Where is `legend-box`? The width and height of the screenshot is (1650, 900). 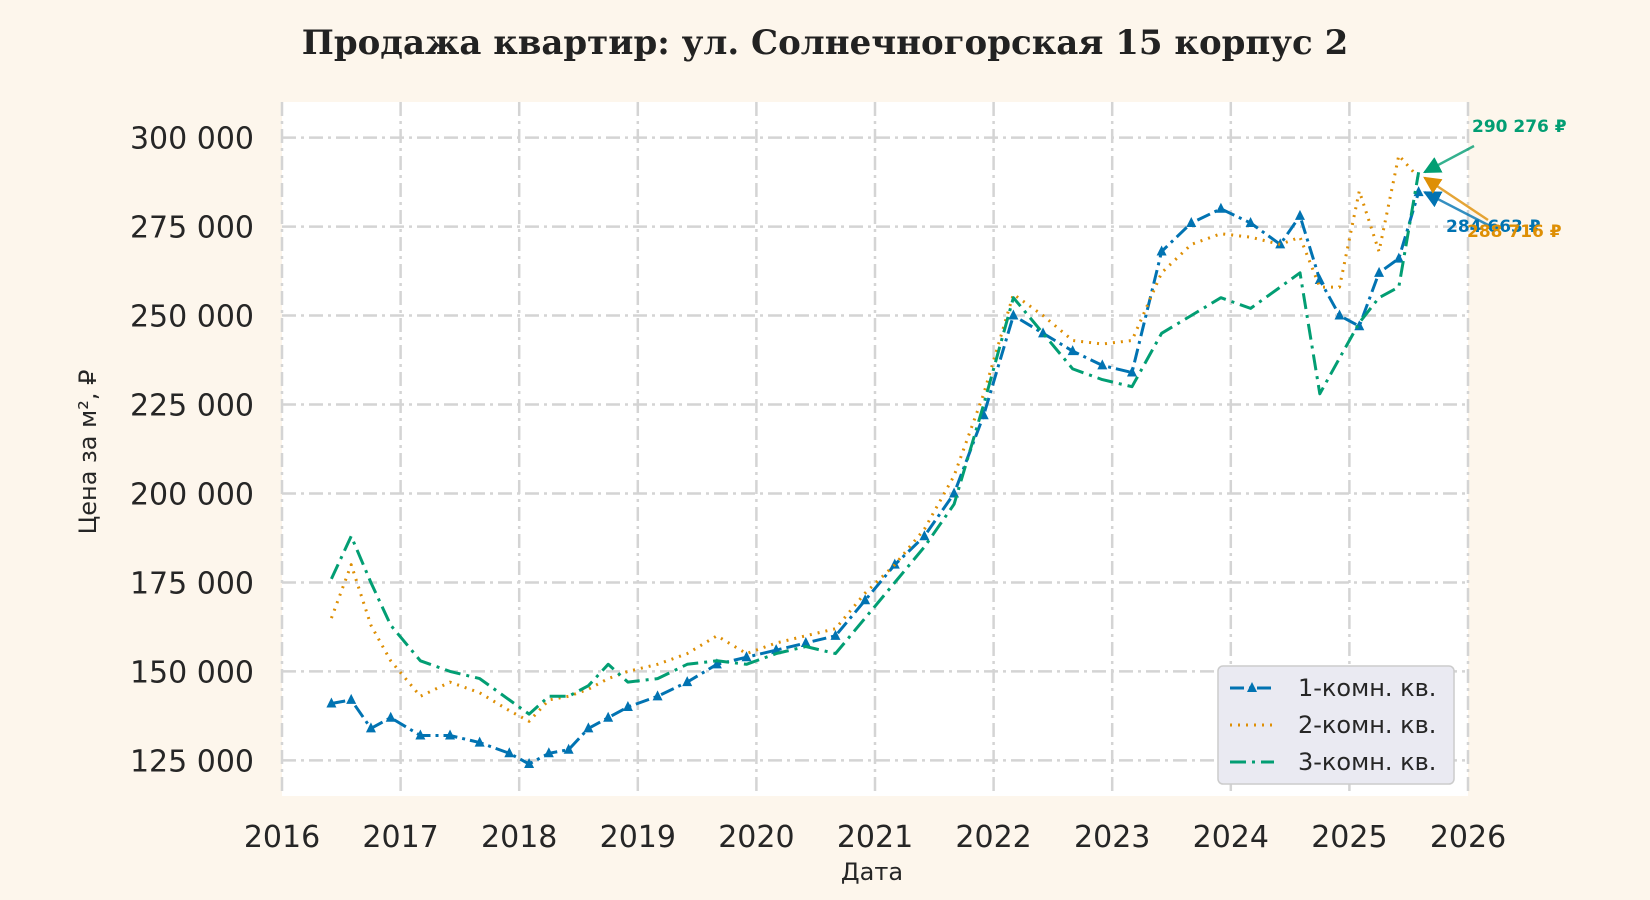 legend-box is located at coordinates (1336, 725).